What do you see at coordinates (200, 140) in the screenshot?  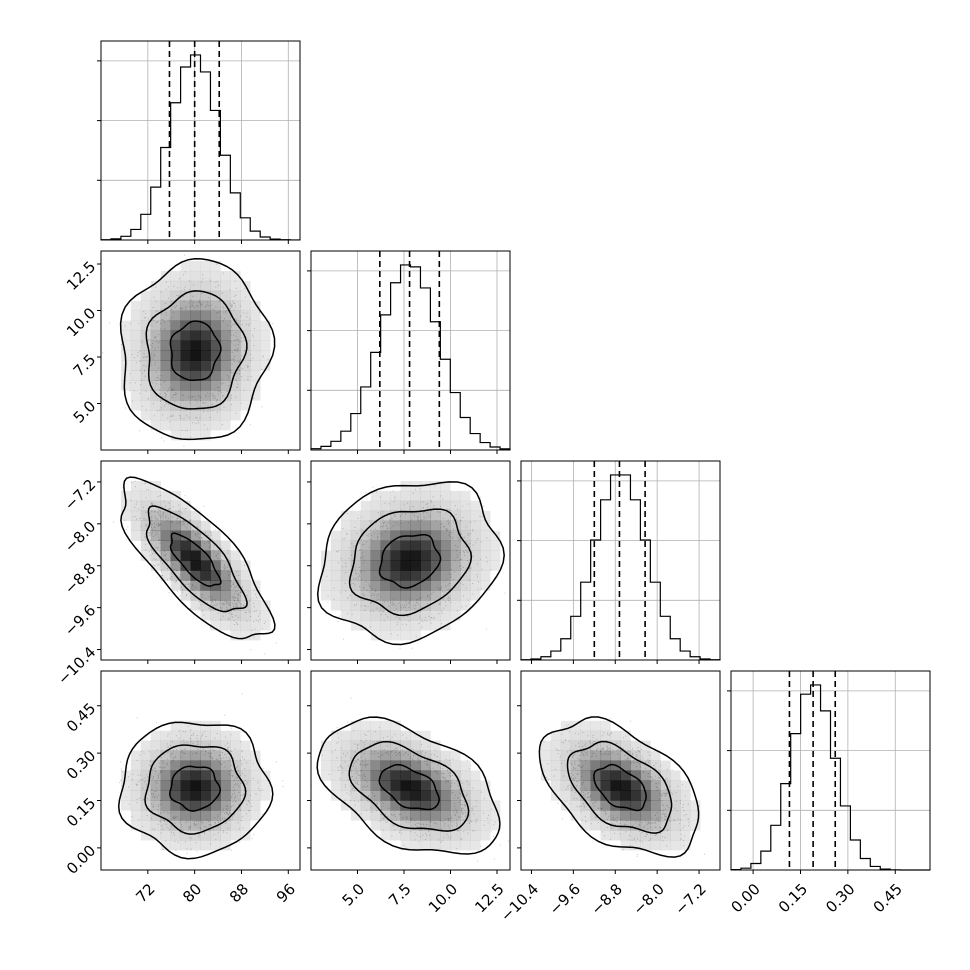 I see `panel-frame` at bounding box center [200, 140].